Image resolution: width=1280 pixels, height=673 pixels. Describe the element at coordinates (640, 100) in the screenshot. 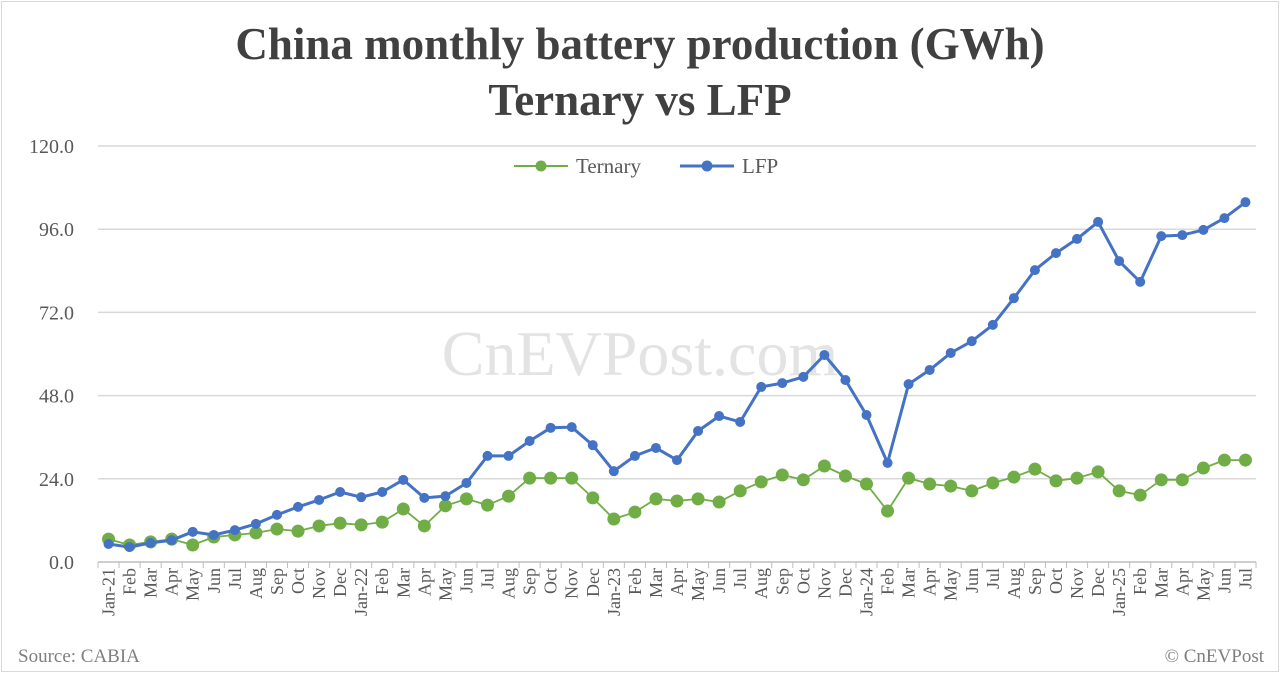

I see `chart-subtitle: Ternary vs LFP` at that location.